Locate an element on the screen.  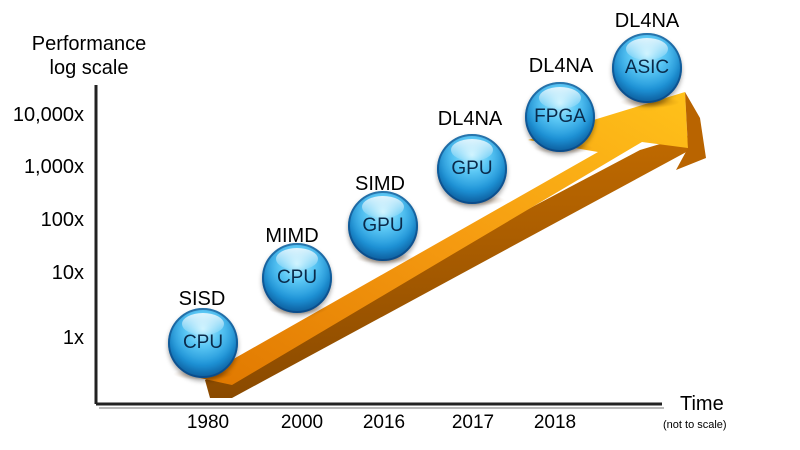
stage-processor-label: ASIC is located at coordinates (647, 67).